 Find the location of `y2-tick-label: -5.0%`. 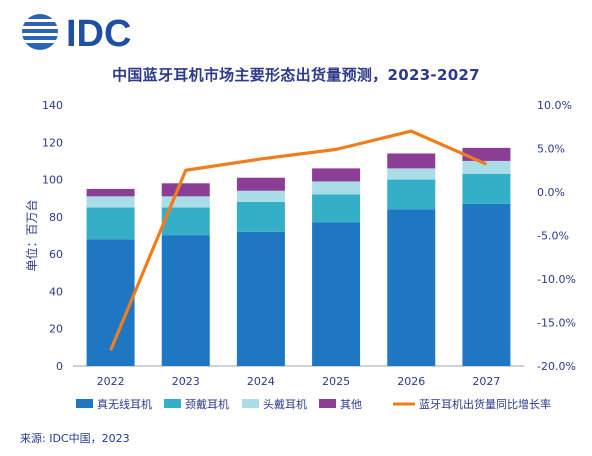

y2-tick-label: -5.0% is located at coordinates (553, 236).